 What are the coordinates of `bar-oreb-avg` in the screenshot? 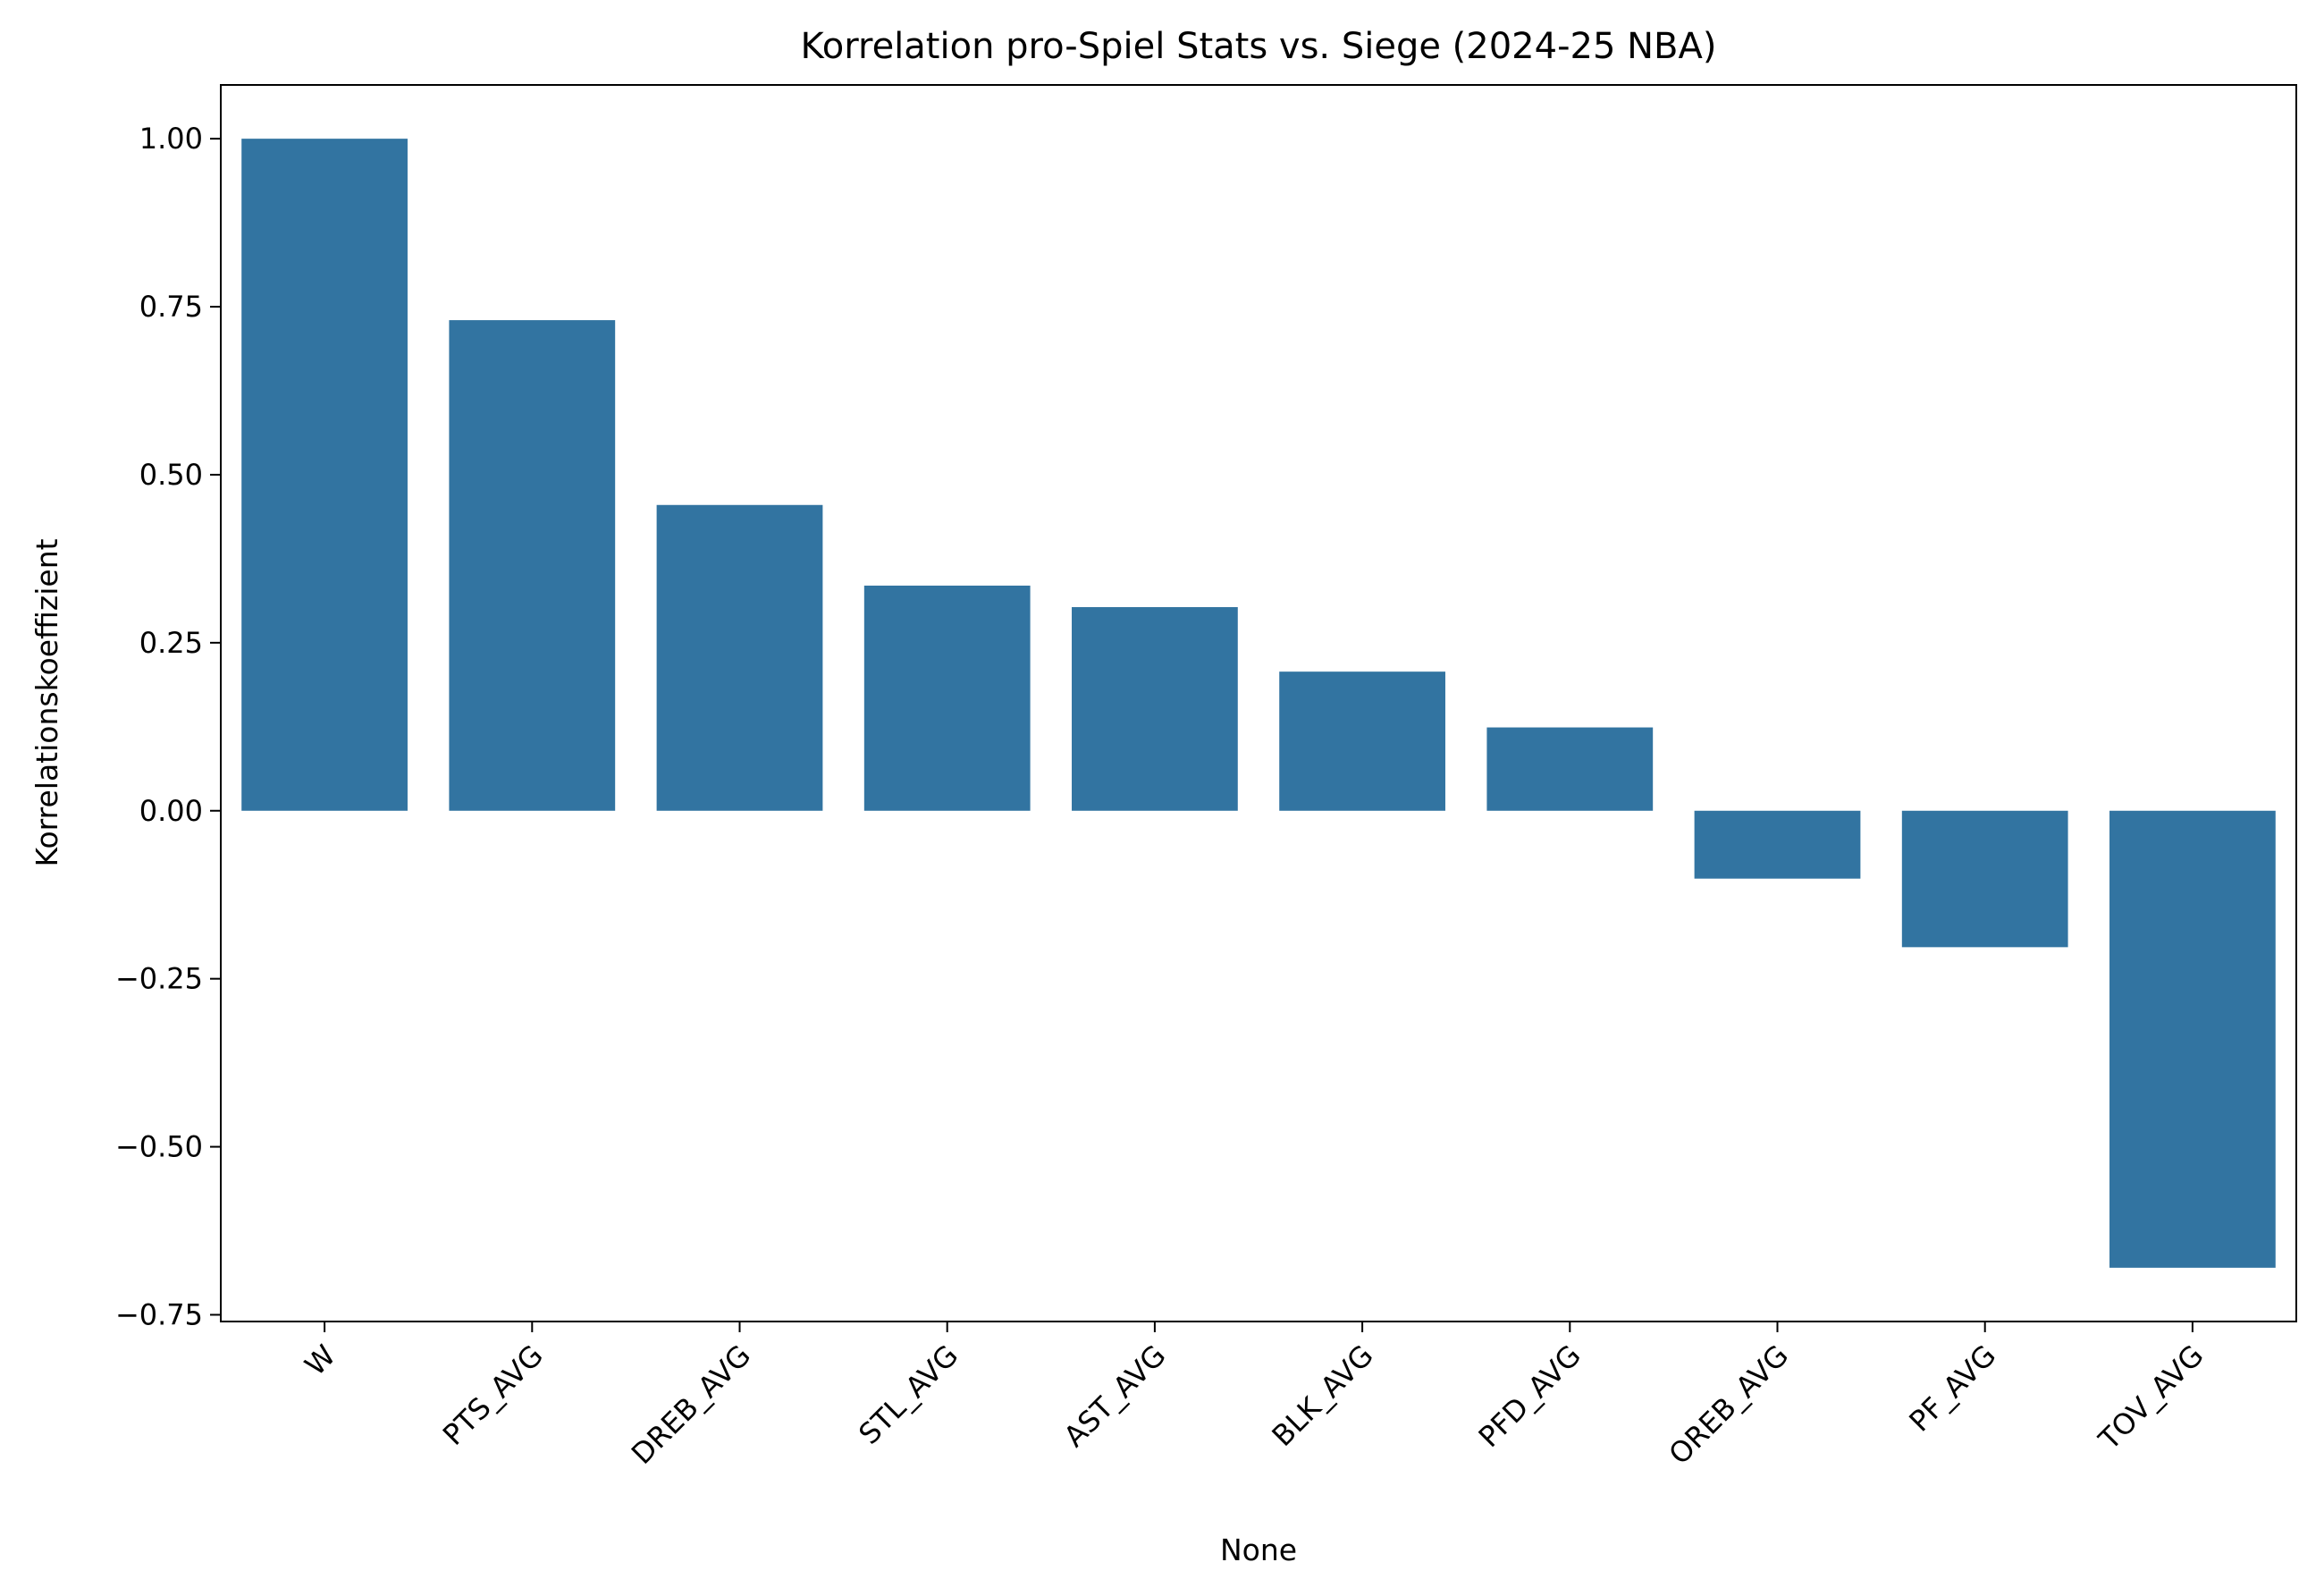 It's located at (1778, 844).